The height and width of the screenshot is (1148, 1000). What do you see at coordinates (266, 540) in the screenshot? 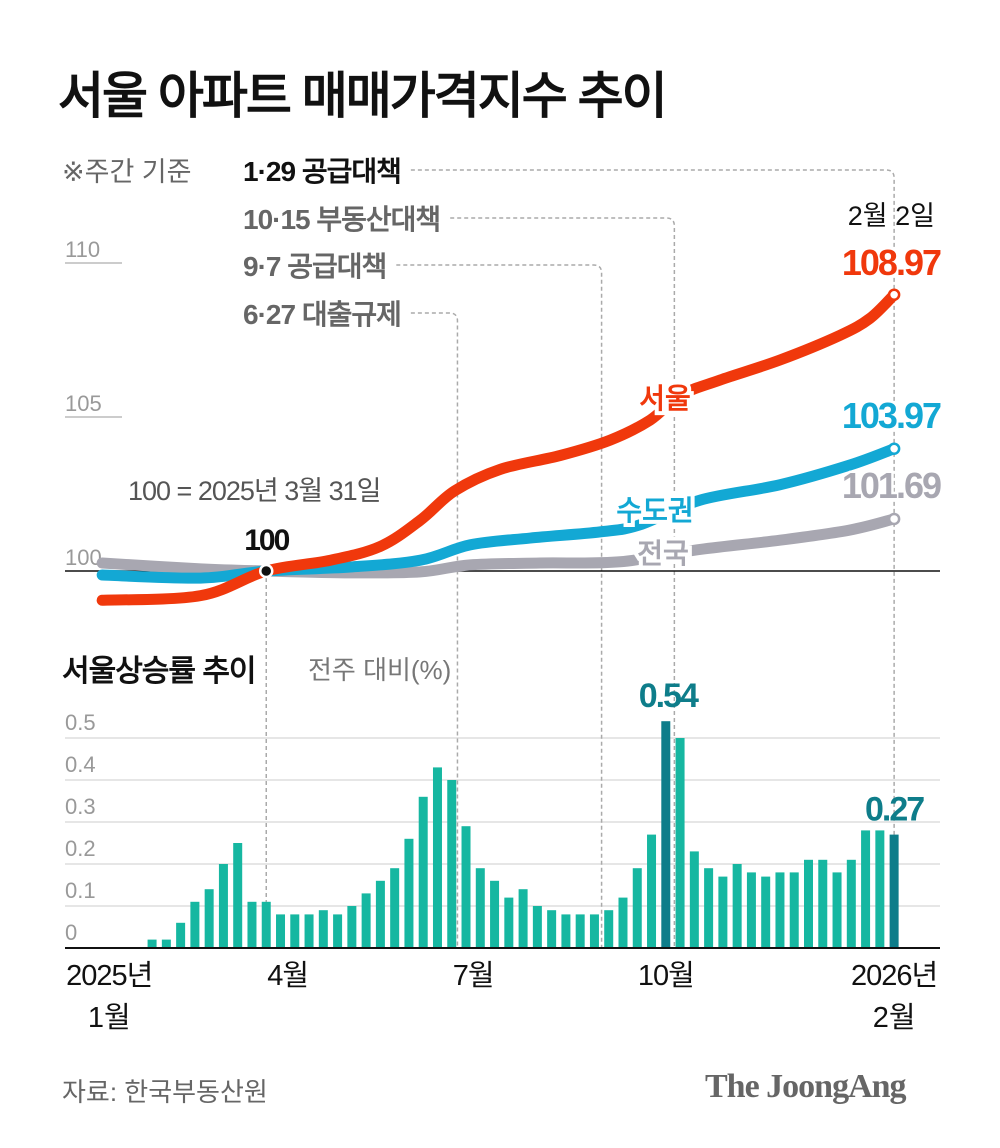
I see `base-value-label: 100` at bounding box center [266, 540].